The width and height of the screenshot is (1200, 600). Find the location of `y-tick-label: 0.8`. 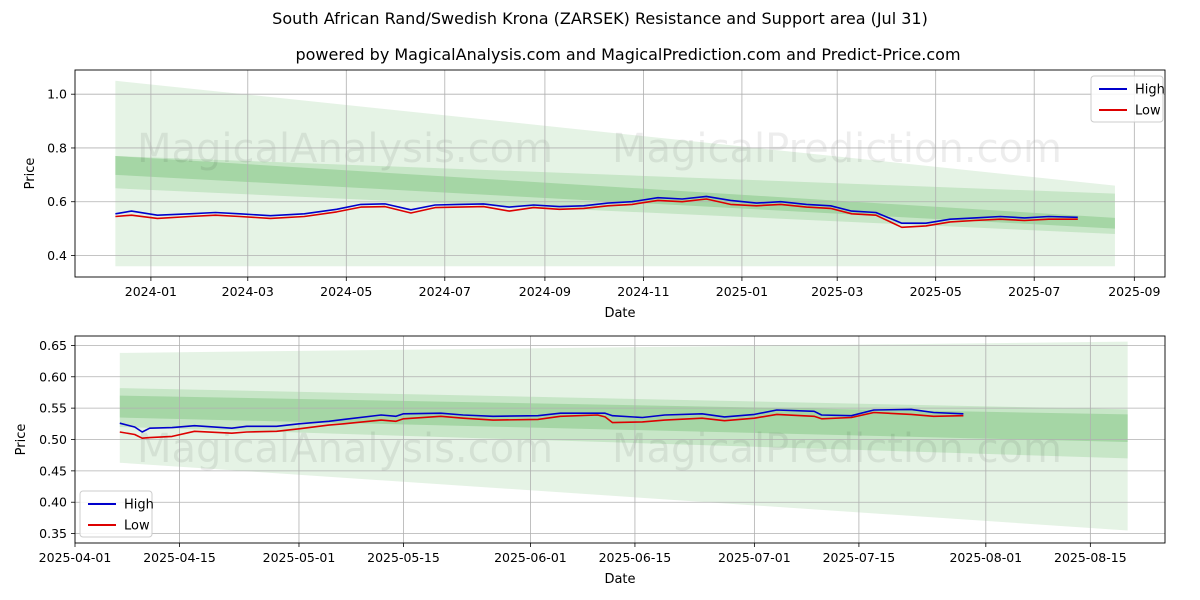

y-tick-label: 0.8 is located at coordinates (57, 147).